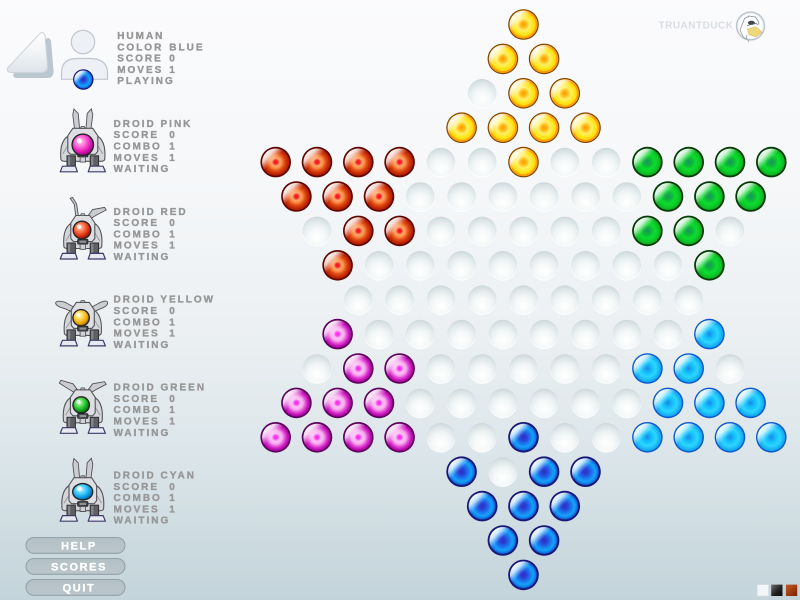  What do you see at coordinates (79, 546) in the screenshot?
I see `svg-text: HELP` at bounding box center [79, 546].